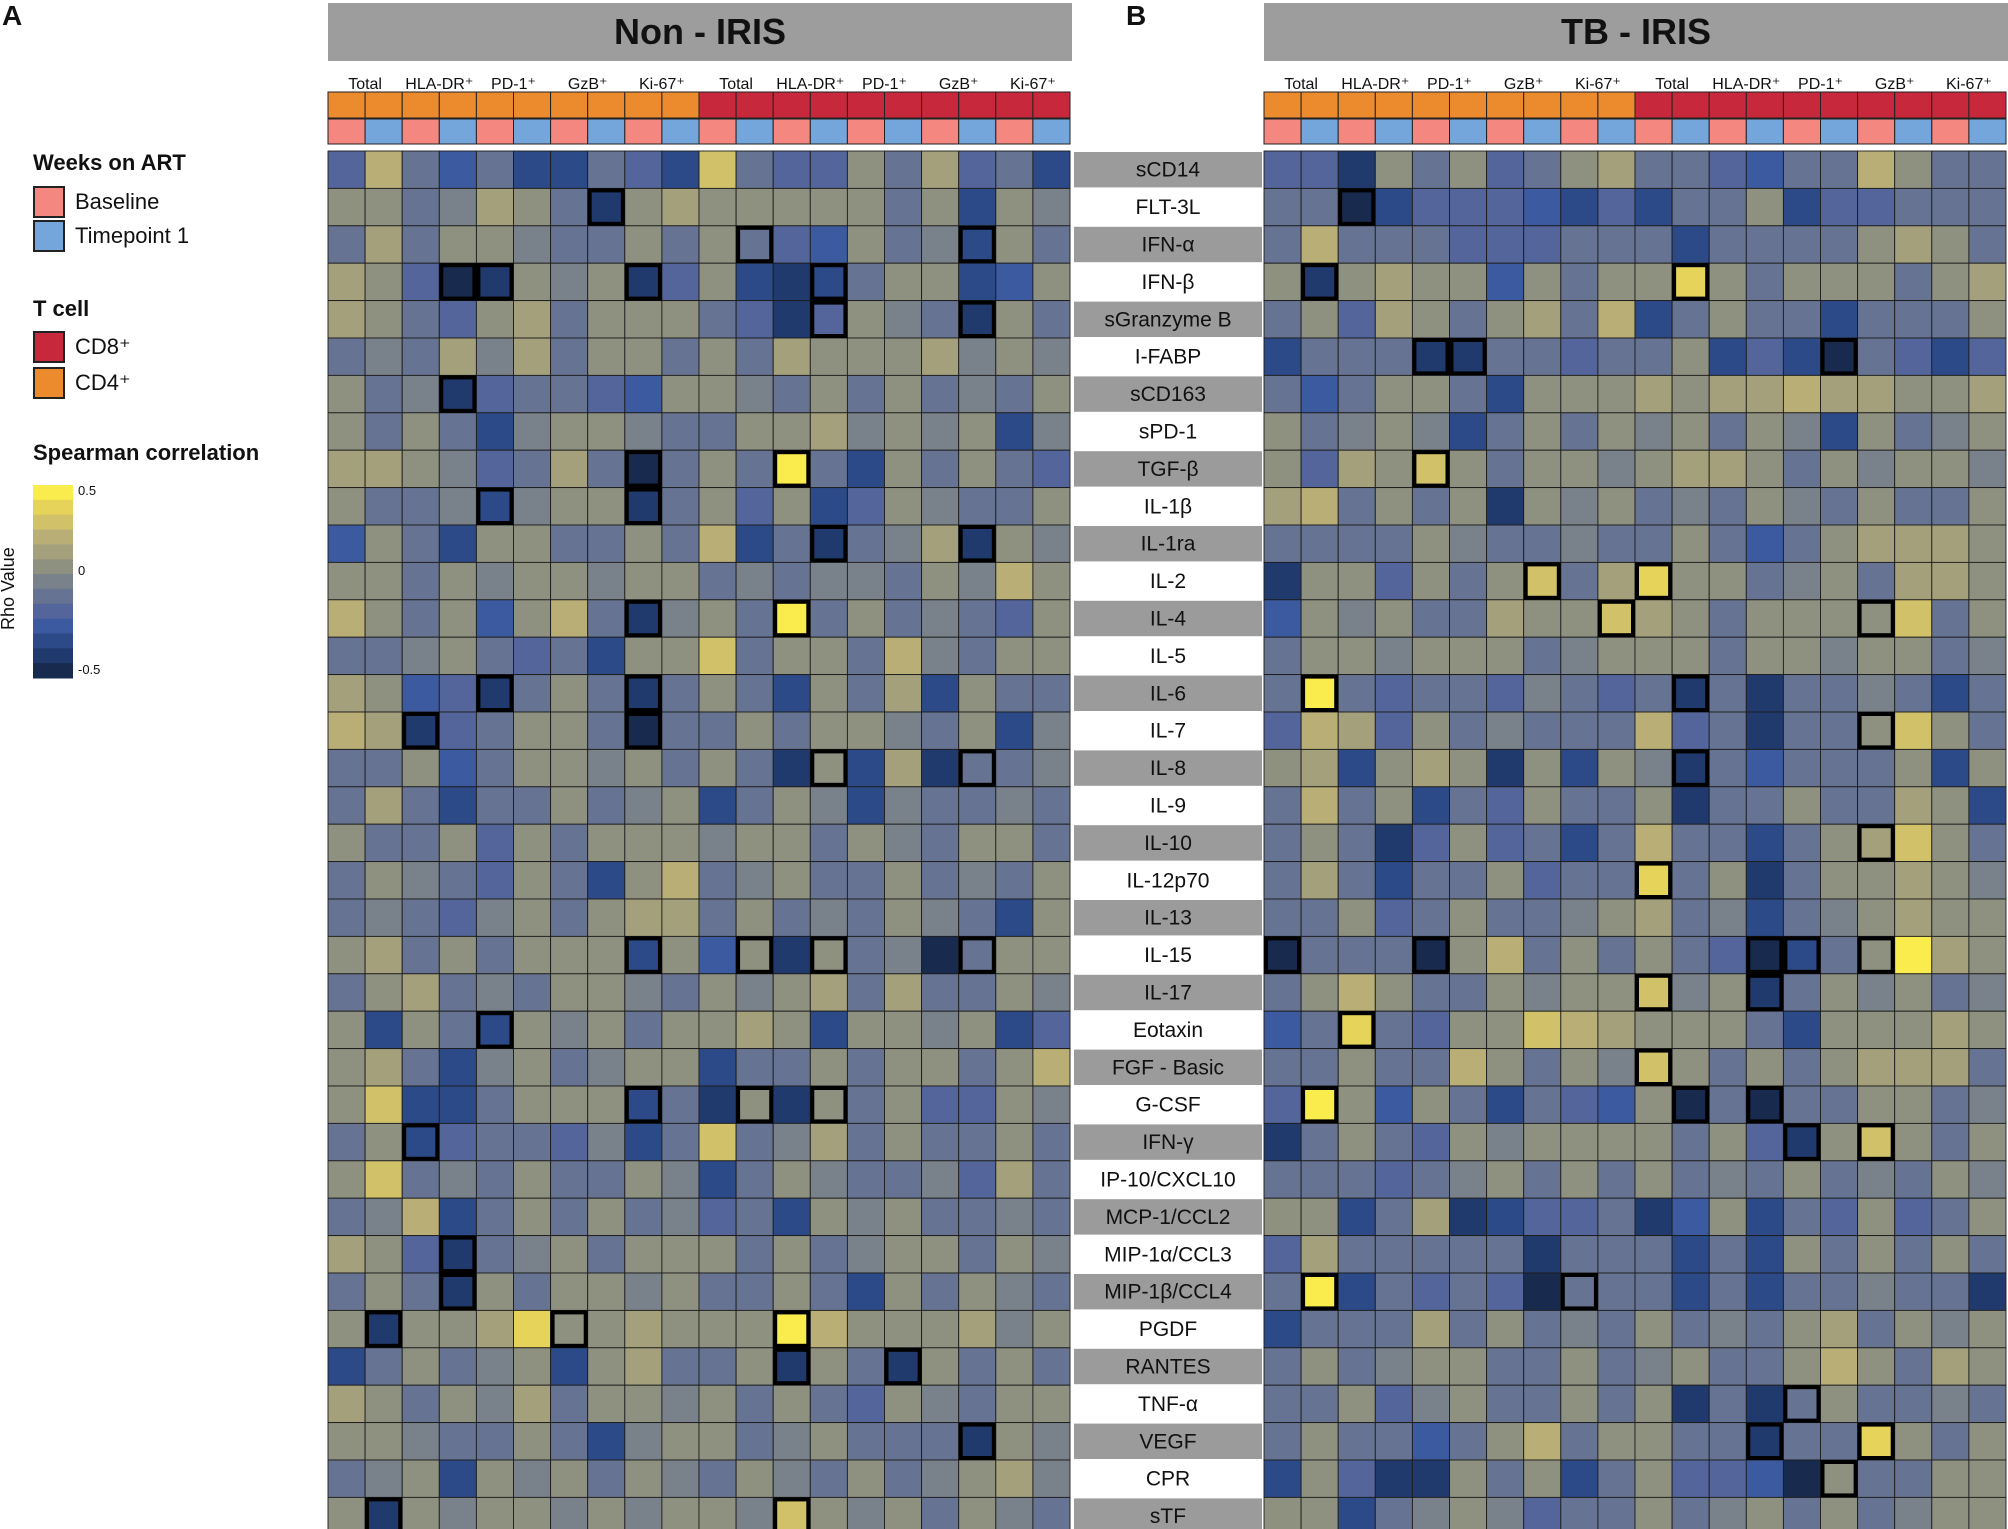  What do you see at coordinates (1168, 506) in the screenshot?
I see `row-label: IL-1β` at bounding box center [1168, 506].